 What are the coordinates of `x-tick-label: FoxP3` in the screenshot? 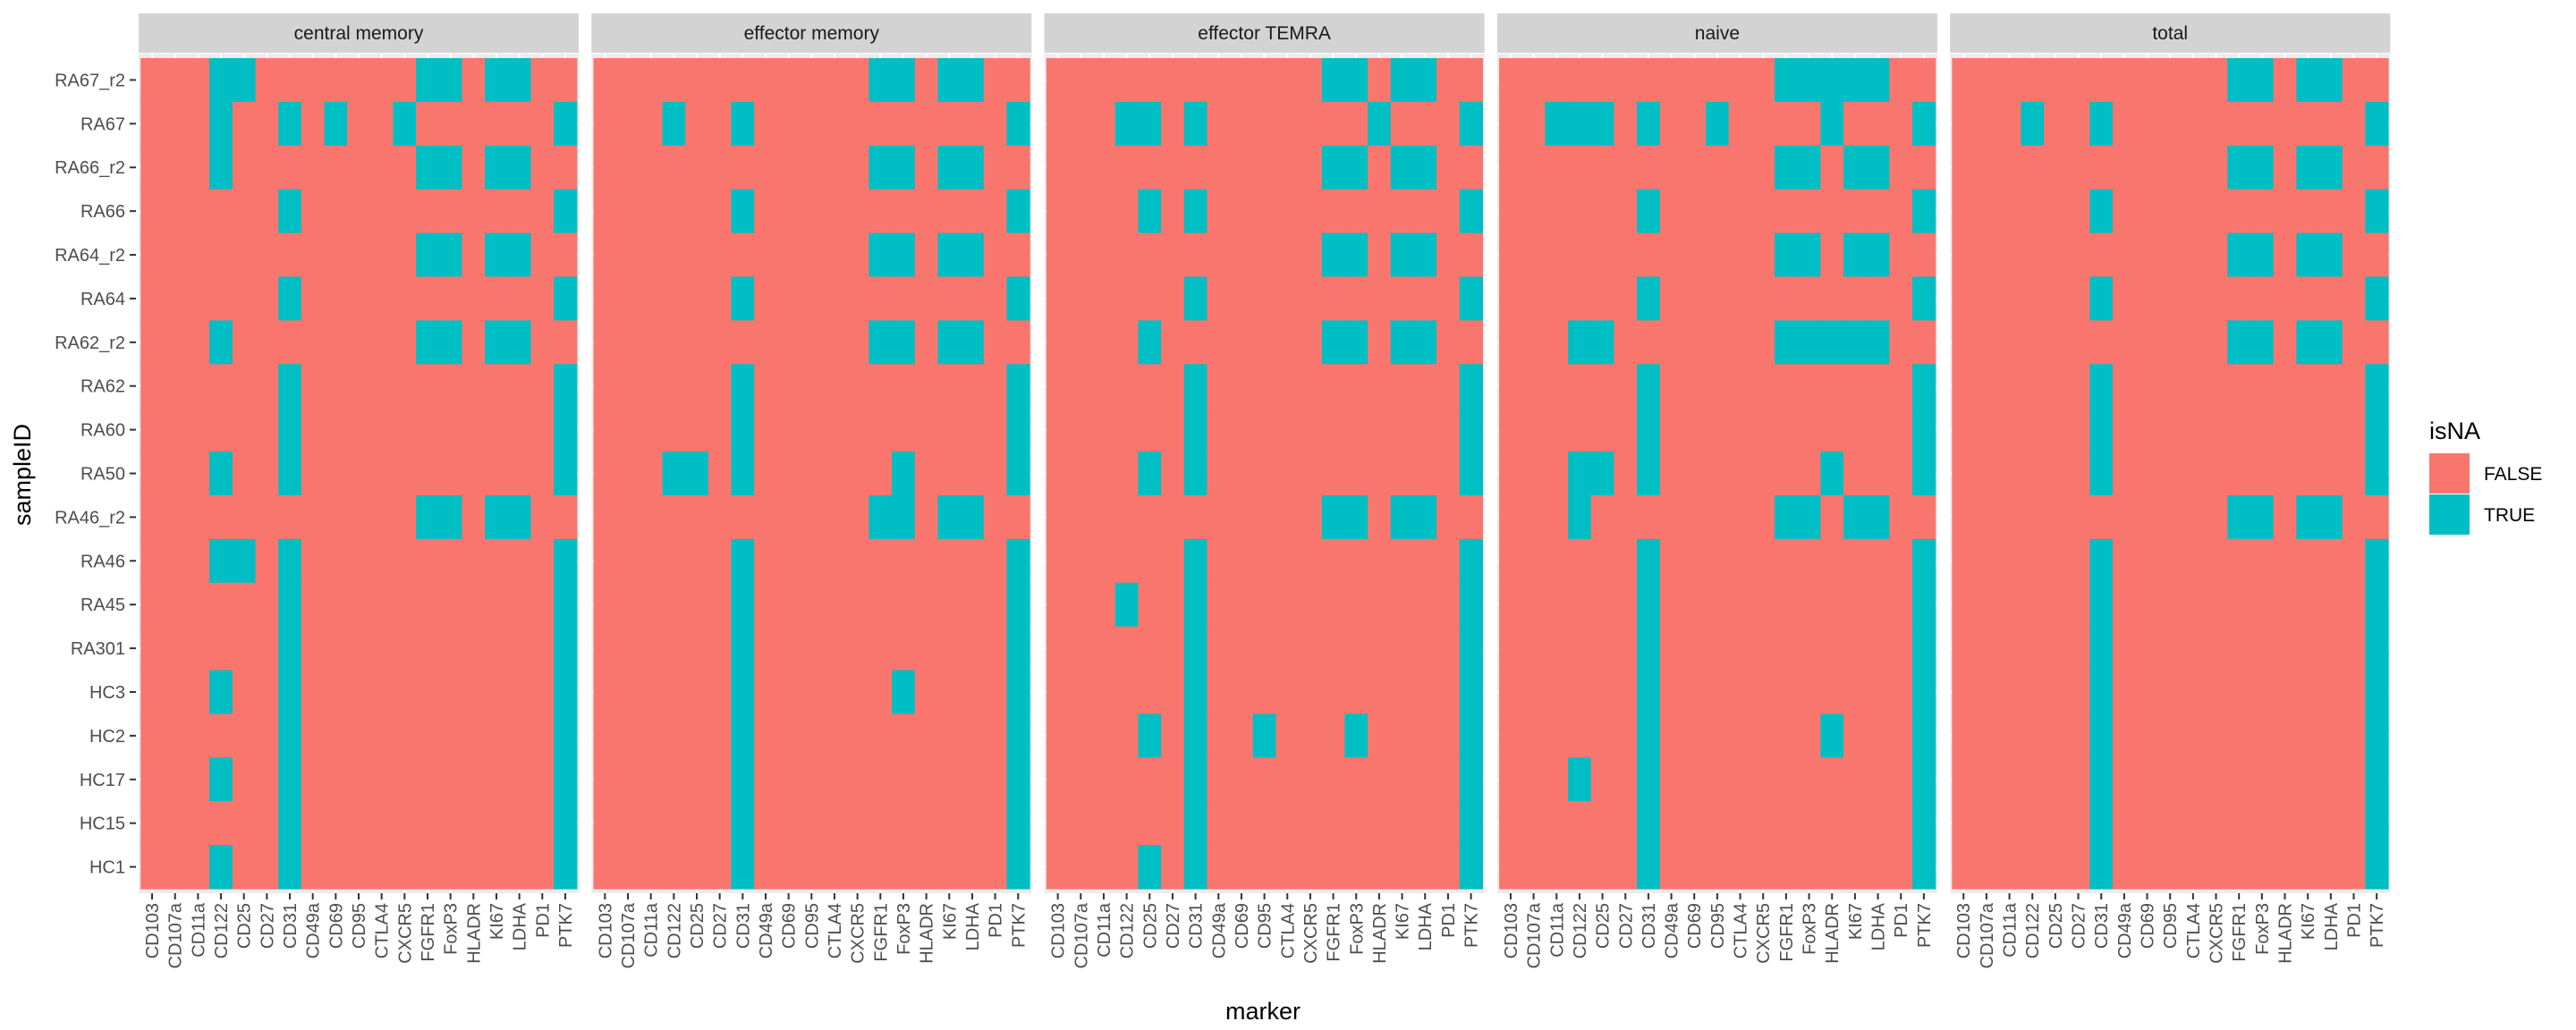 It's located at (452, 929).